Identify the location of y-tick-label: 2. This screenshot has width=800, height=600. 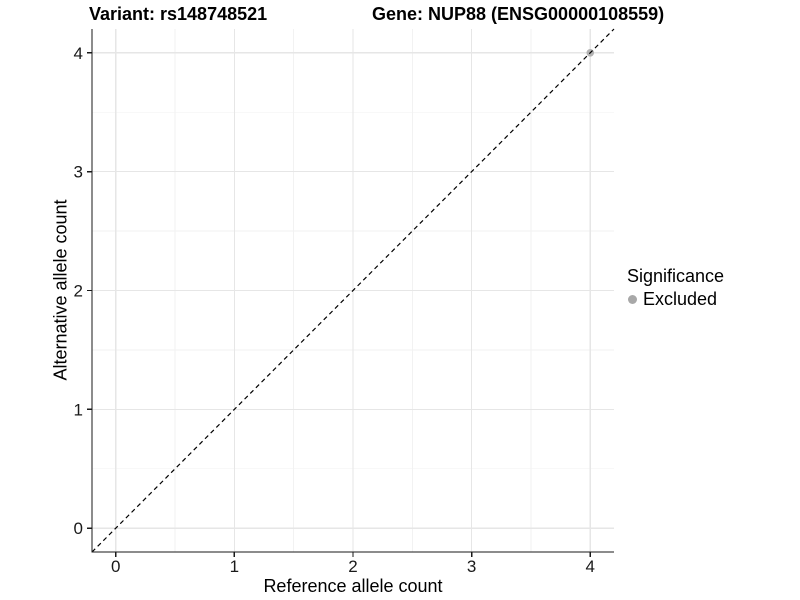
(78, 291).